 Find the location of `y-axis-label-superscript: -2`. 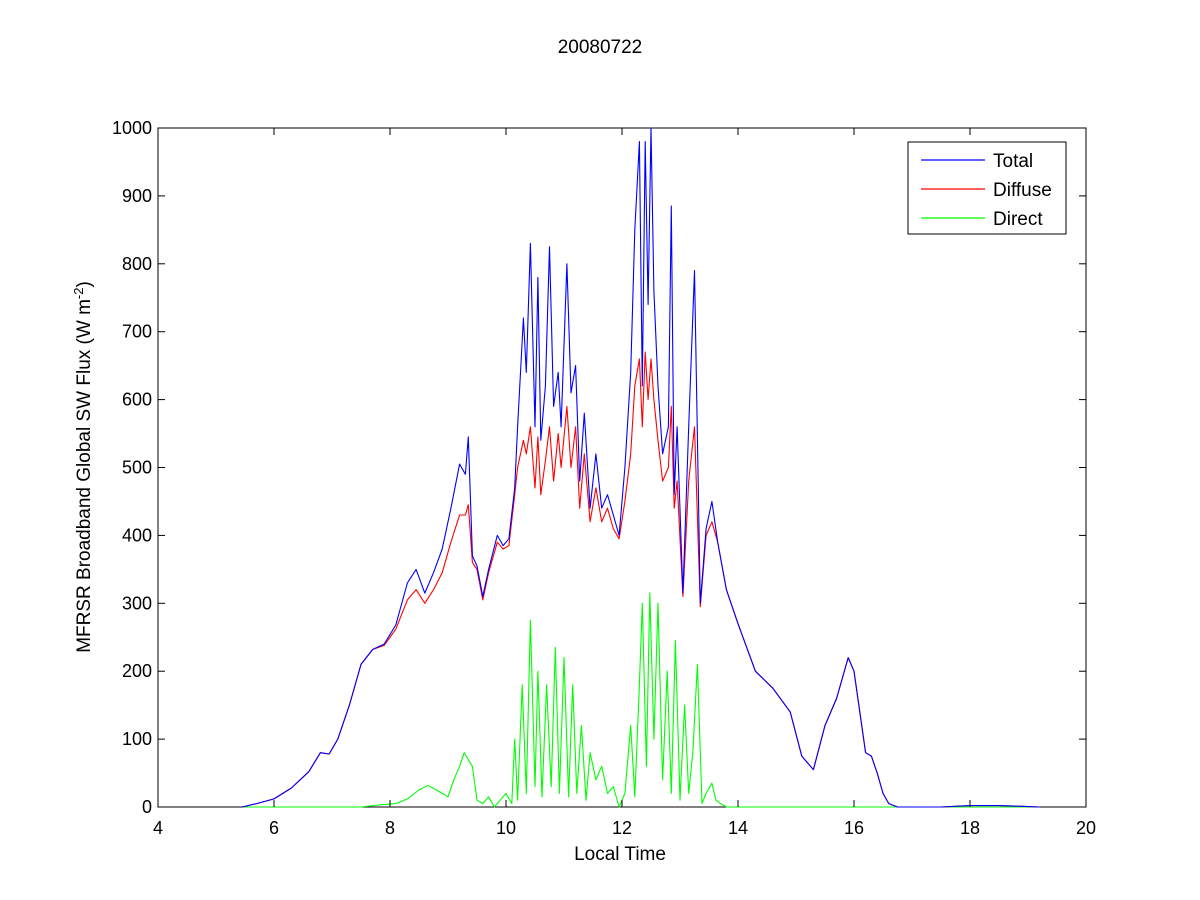

y-axis-label-superscript: -2 is located at coordinates (78, 294).